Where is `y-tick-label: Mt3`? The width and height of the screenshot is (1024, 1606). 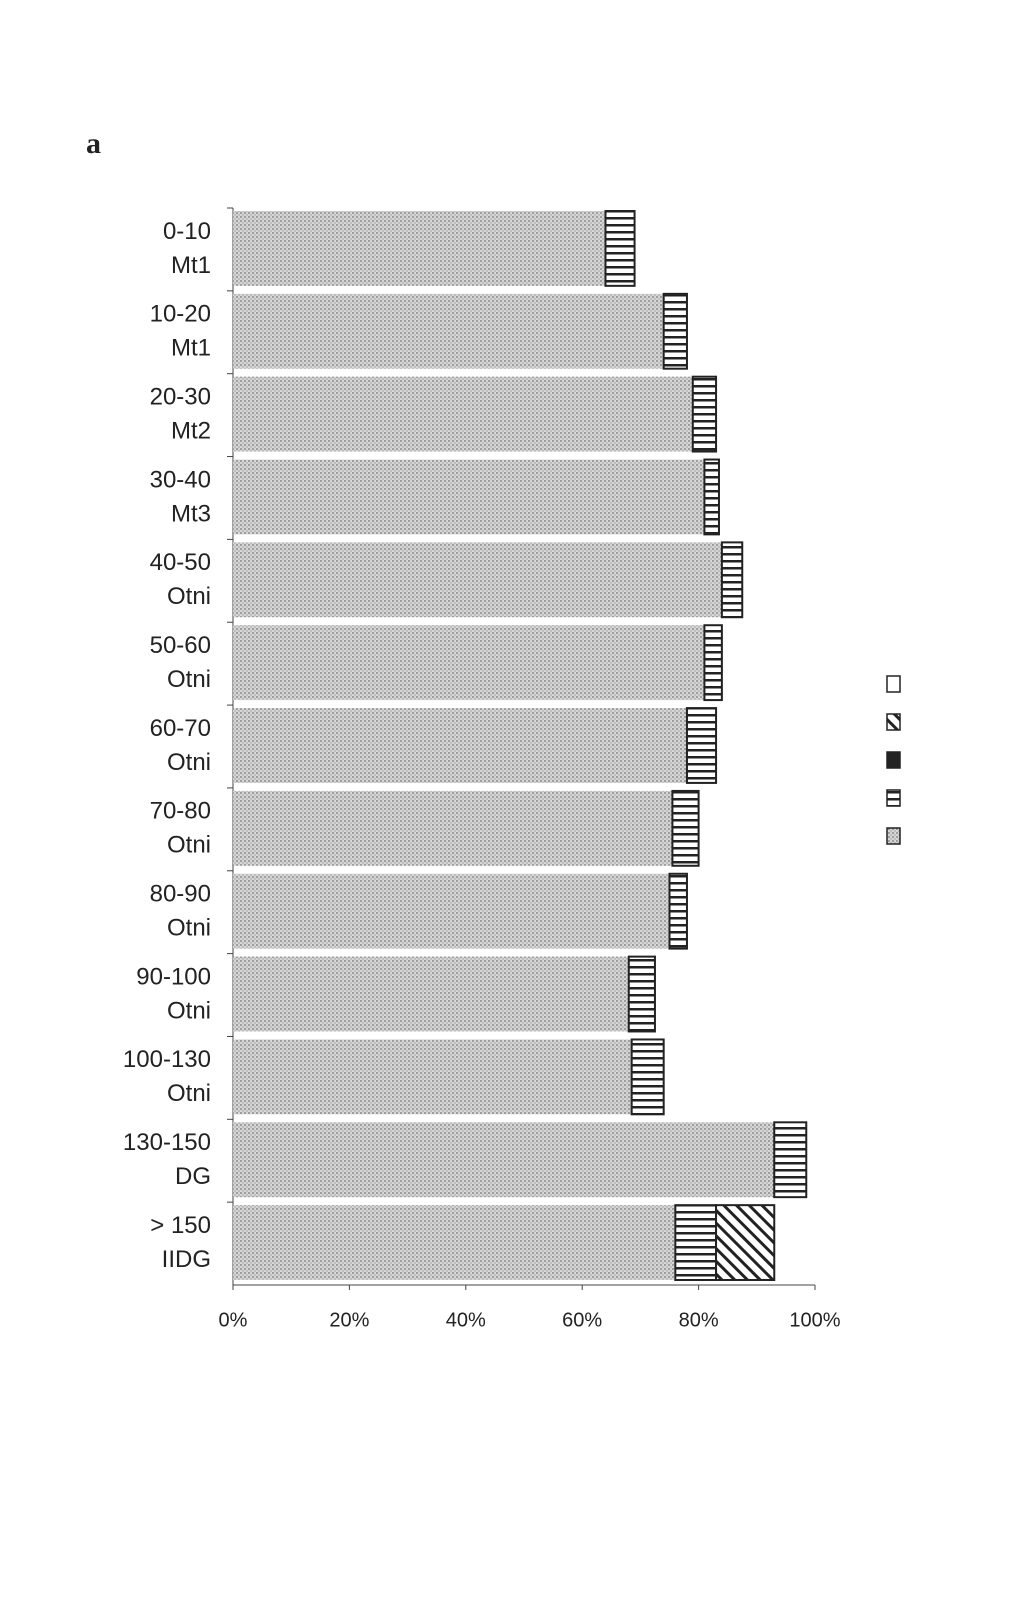 y-tick-label: Mt3 is located at coordinates (191, 513).